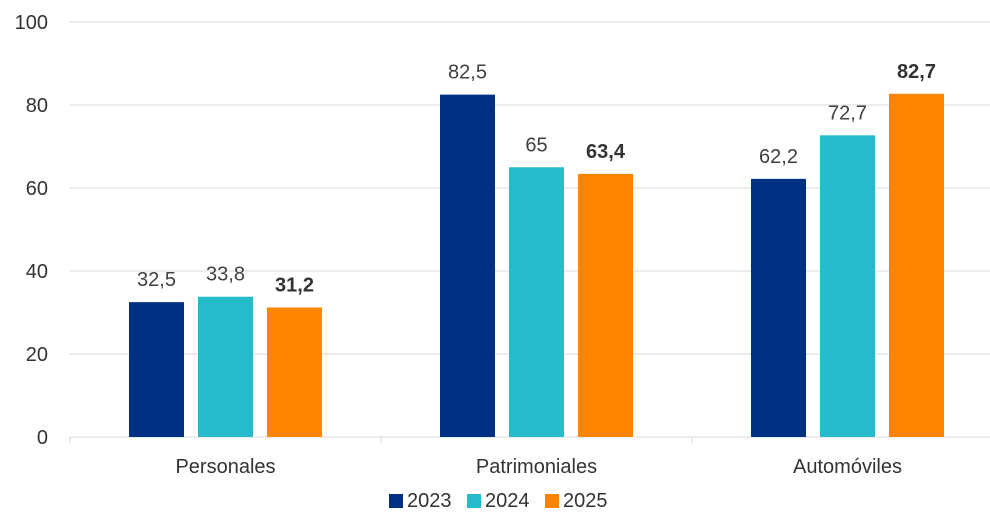 This screenshot has height=528, width=990. Describe the element at coordinates (536, 145) in the screenshot. I see `data-label-2024-2: 65` at that location.